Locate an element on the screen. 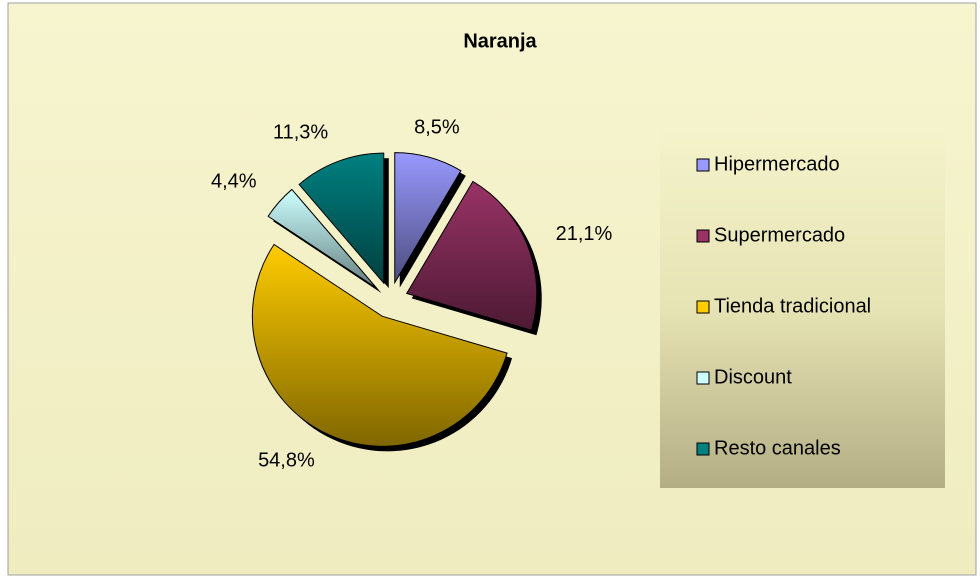 The height and width of the screenshot is (579, 980). data-label: 54,8% is located at coordinates (286, 461).